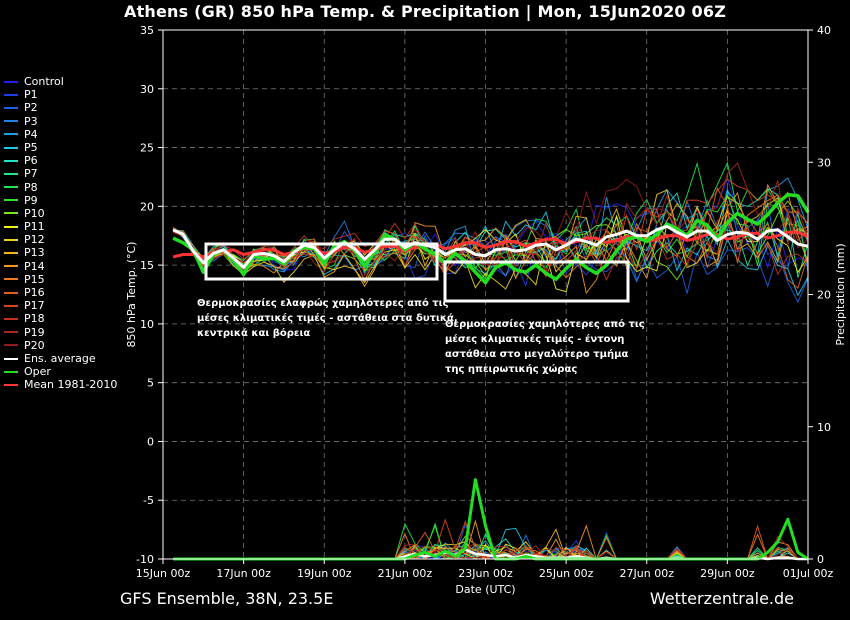 This screenshot has width=850, height=620. What do you see at coordinates (34, 306) in the screenshot?
I see `legend-label: P17` at bounding box center [34, 306].